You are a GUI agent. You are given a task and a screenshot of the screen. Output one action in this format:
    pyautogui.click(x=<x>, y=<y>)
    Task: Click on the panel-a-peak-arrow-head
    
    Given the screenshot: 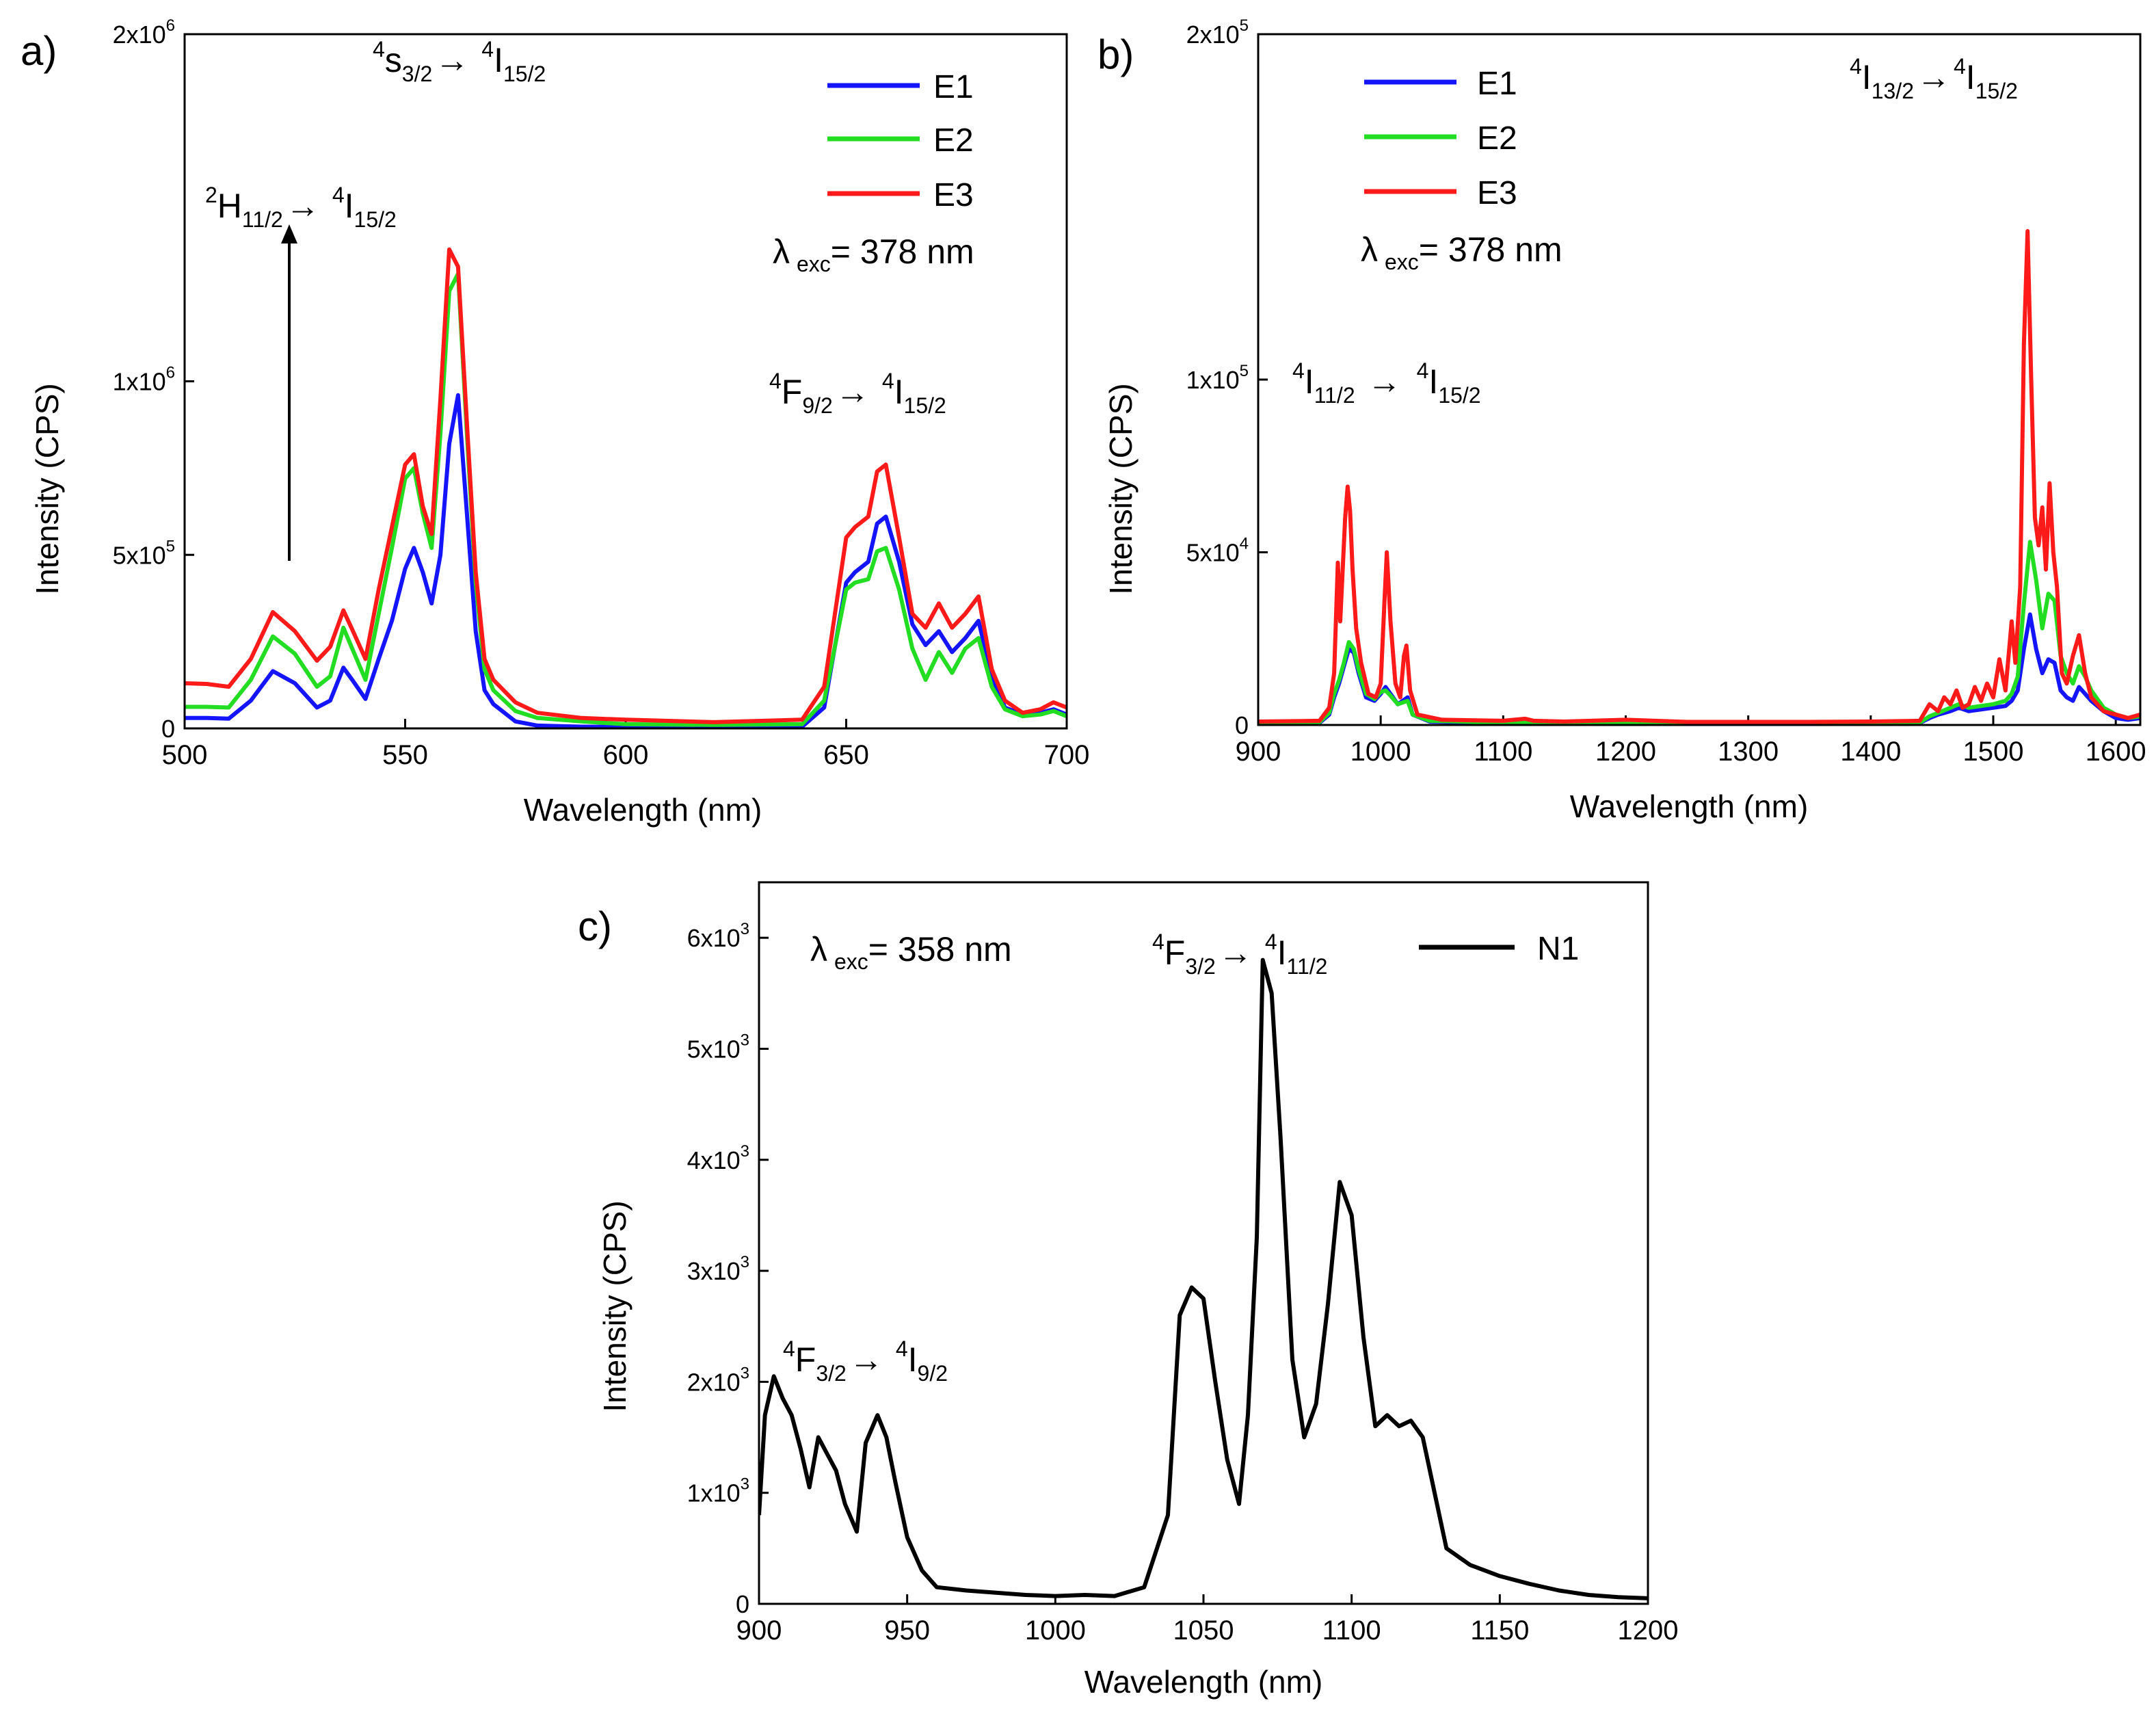 What is the action you would take?
    pyautogui.click(x=289, y=234)
    